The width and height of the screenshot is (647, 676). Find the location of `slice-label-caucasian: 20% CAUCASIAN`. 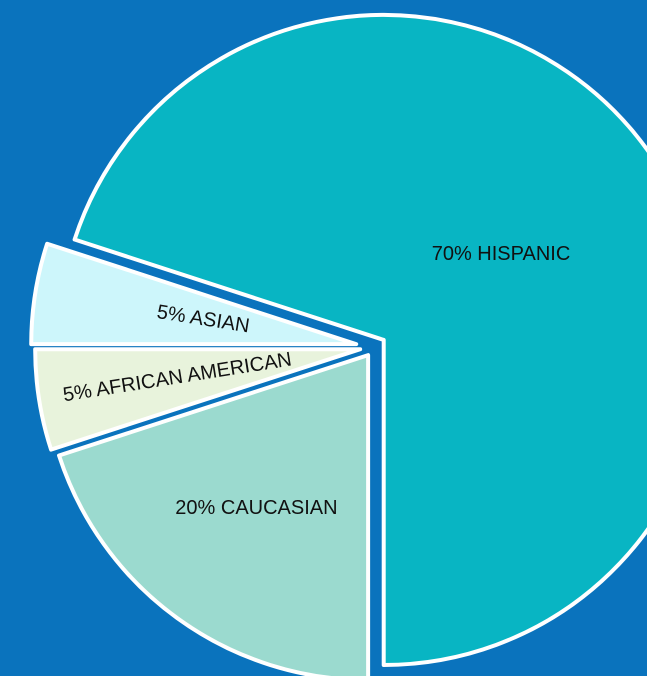

slice-label-caucasian: 20% CAUCASIAN is located at coordinates (256, 508).